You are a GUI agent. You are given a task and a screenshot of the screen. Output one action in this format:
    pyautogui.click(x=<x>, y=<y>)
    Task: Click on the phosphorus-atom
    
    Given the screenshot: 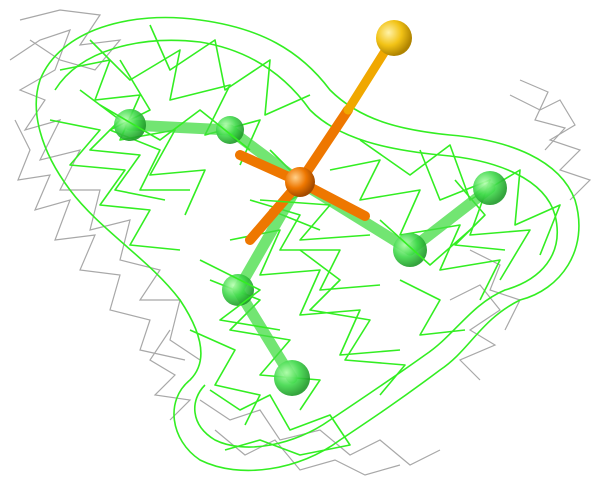 What is the action you would take?
    pyautogui.click(x=300, y=182)
    